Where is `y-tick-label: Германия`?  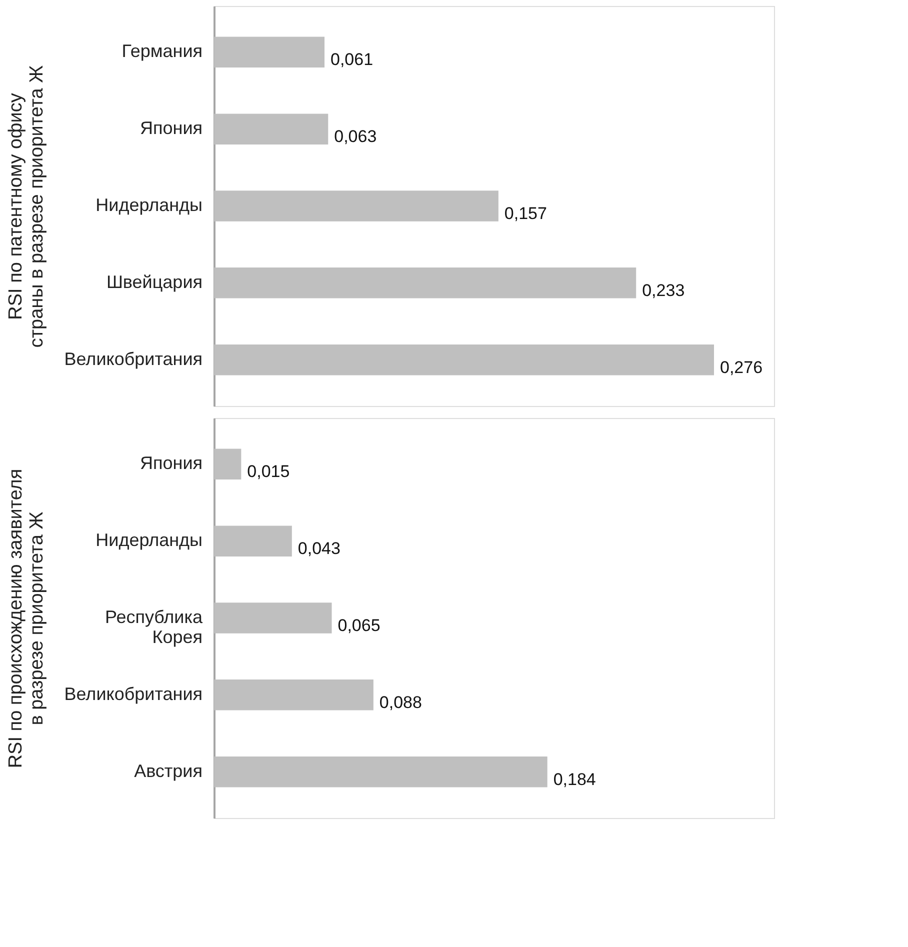
y-tick-label: Германия is located at coordinates (162, 51).